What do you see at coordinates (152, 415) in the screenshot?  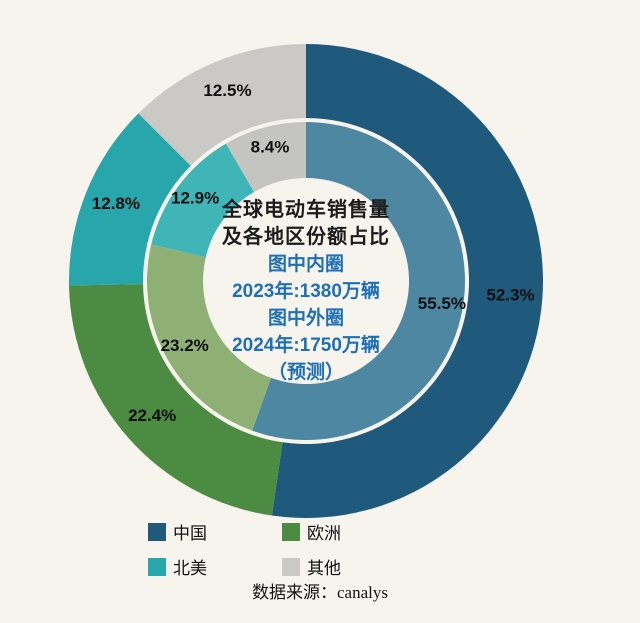 I see `outer-ring-label-1: 22.4%` at bounding box center [152, 415].